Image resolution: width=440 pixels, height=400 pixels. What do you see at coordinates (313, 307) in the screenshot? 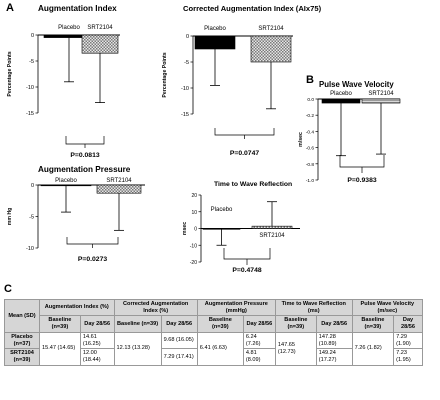
I see `col-header: Time to Wave Reflection (ms)` at bounding box center [313, 307].